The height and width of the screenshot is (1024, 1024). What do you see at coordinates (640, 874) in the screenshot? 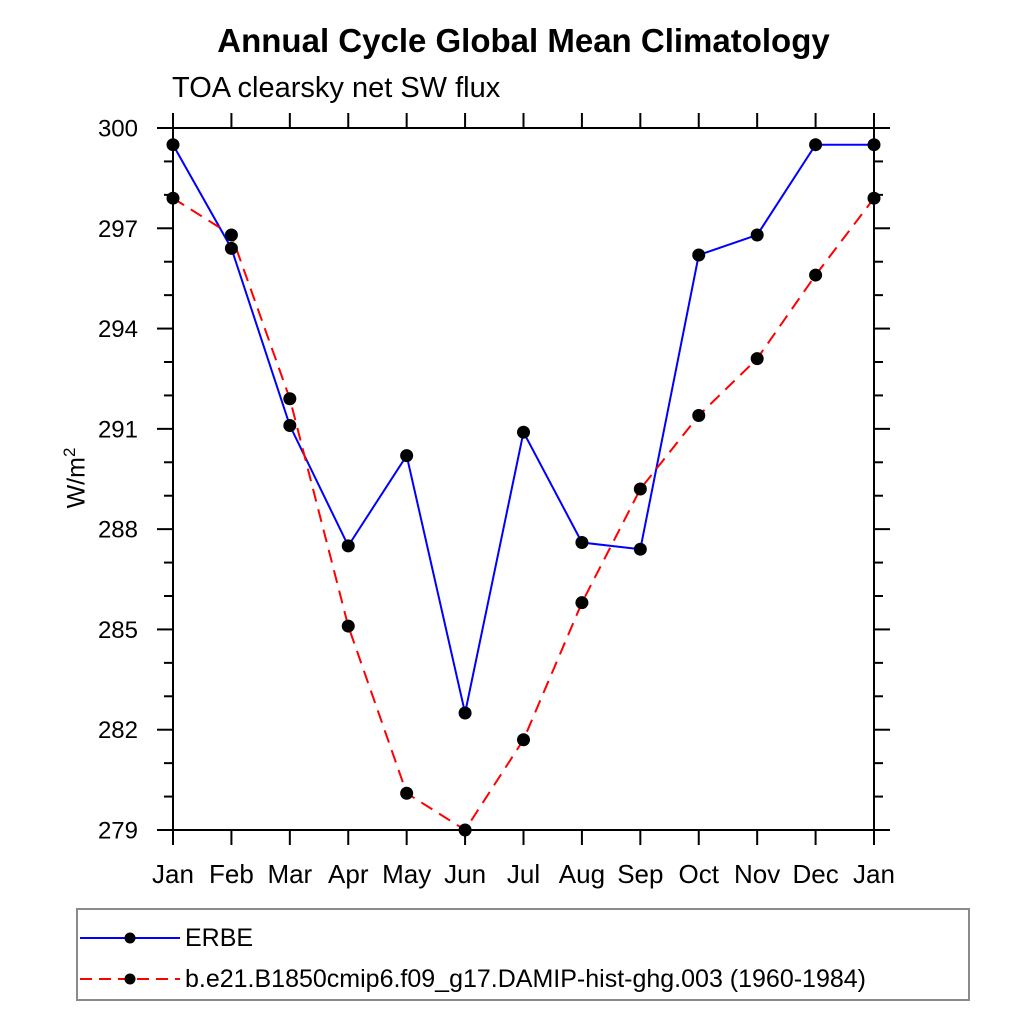
I see `x-tick-label: Sep` at bounding box center [640, 874].